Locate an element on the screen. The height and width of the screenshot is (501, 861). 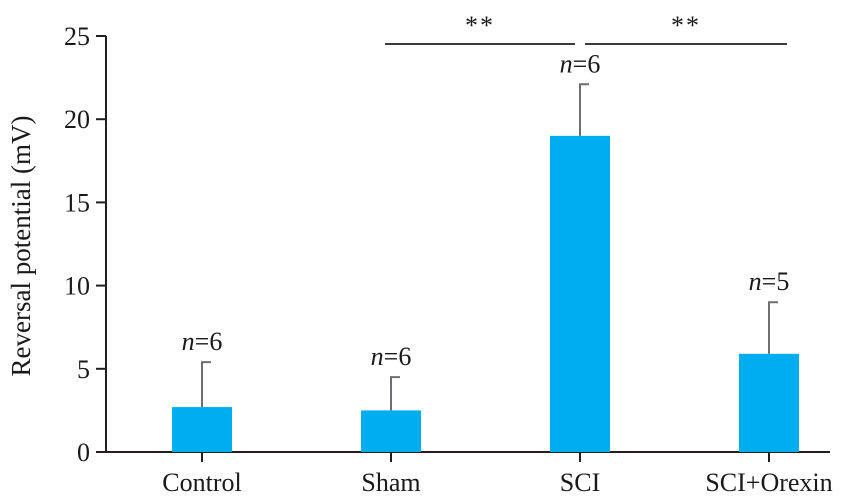
y-tick-label: 10 is located at coordinates (77, 286).